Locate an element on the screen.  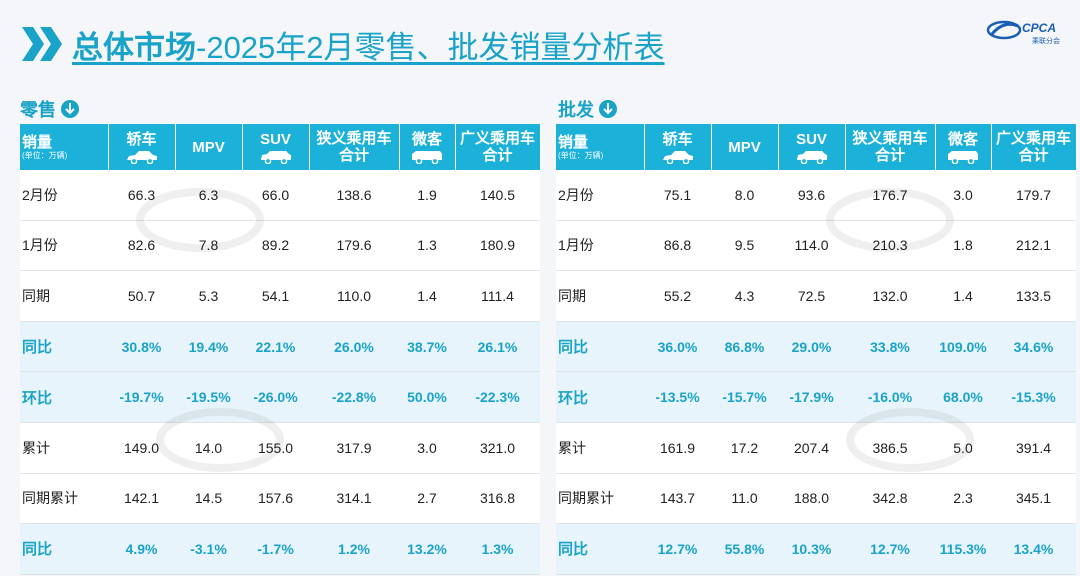
table-header-row: 销量 (单位：万辆) 轿车 MPV SUV 狭义乘用车 合计 微客 广义乘用车 合计 is located at coordinates (280, 147).